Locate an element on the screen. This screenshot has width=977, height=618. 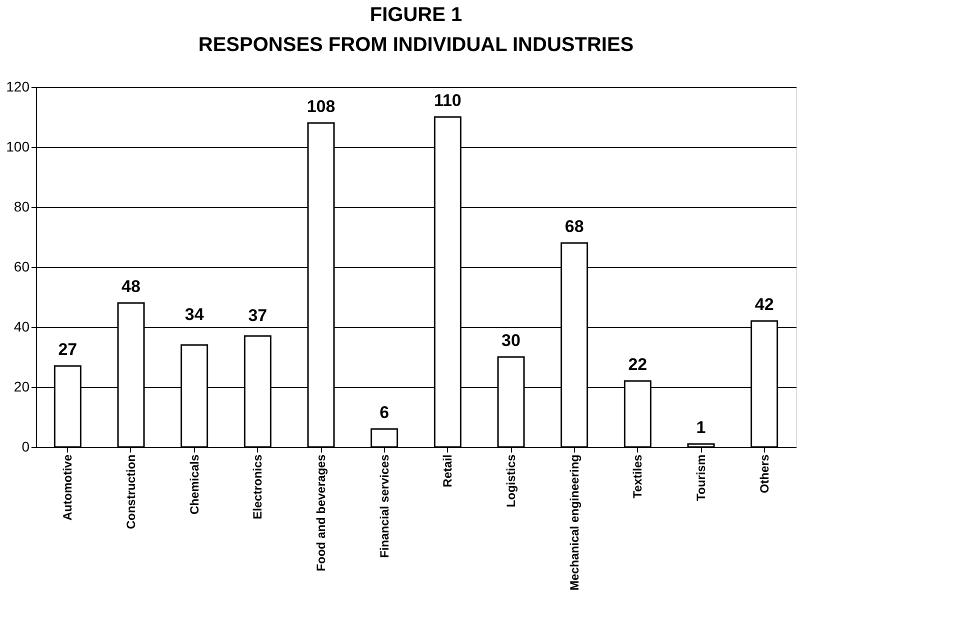
chart-title: FIGURE 1 is located at coordinates (416, 15).